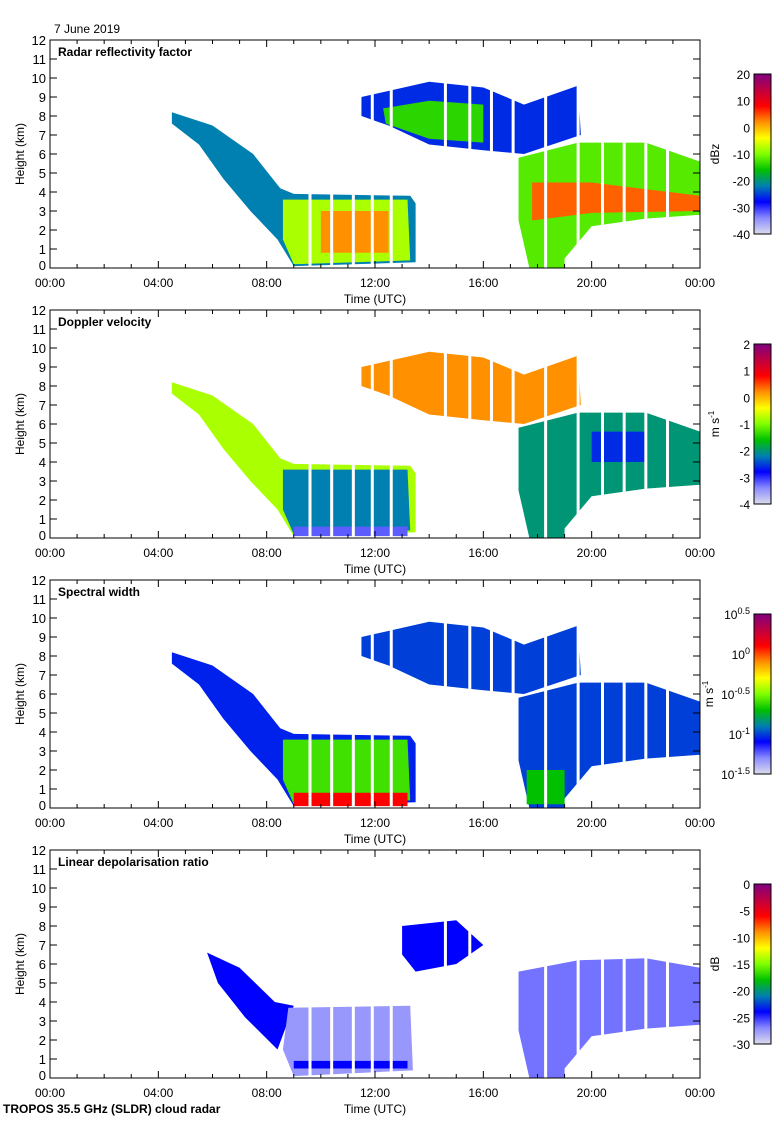 This screenshot has width=780, height=1125. What do you see at coordinates (735, 694) in the screenshot?
I see `colorbar-tick-label: 10-0.5` at bounding box center [735, 694].